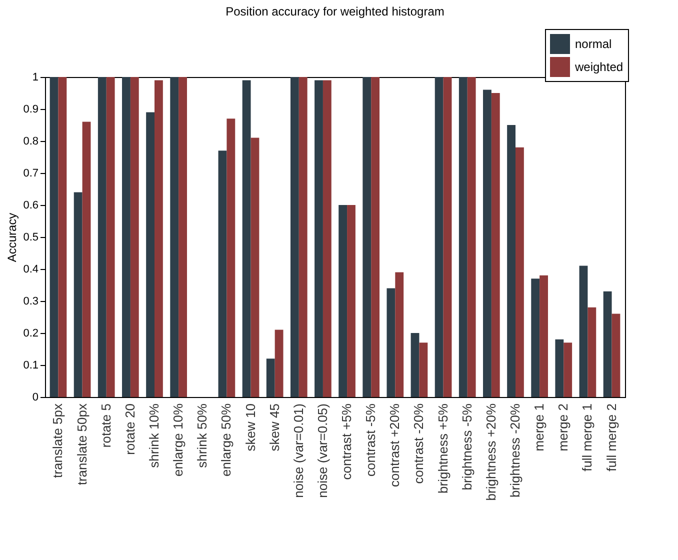  I want to click on x-tick-label: full merge 1, so click(587, 438).